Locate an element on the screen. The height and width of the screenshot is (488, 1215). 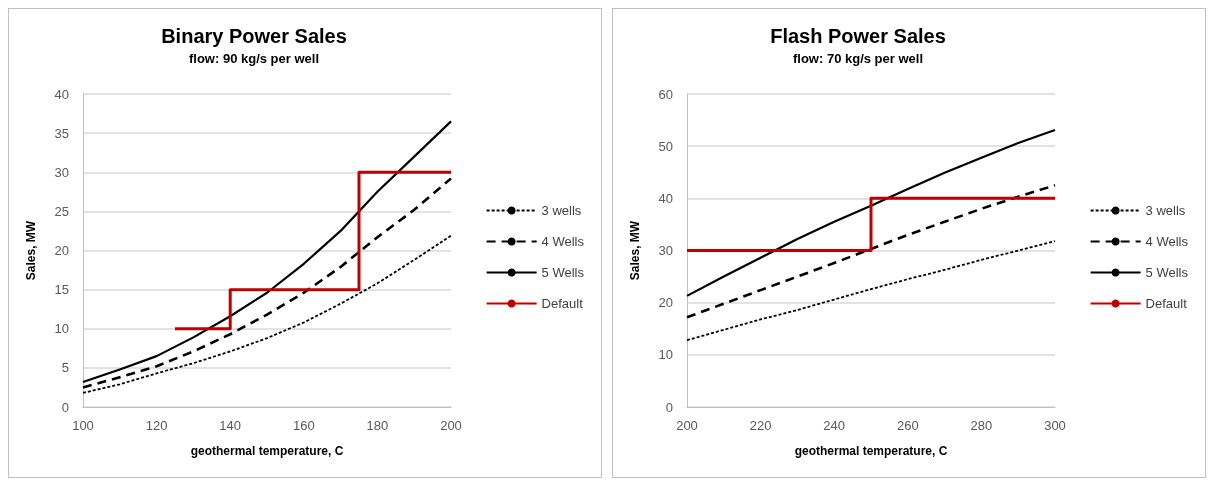
x-tick-label: 300 is located at coordinates (1055, 425).